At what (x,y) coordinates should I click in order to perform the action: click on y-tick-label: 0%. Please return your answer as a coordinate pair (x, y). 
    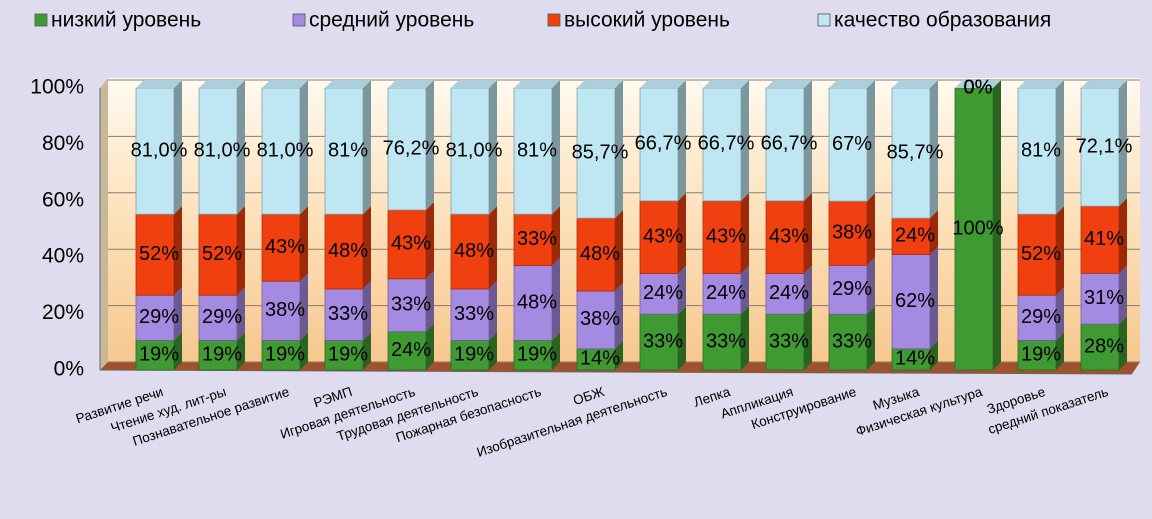
    Looking at the image, I should click on (69, 369).